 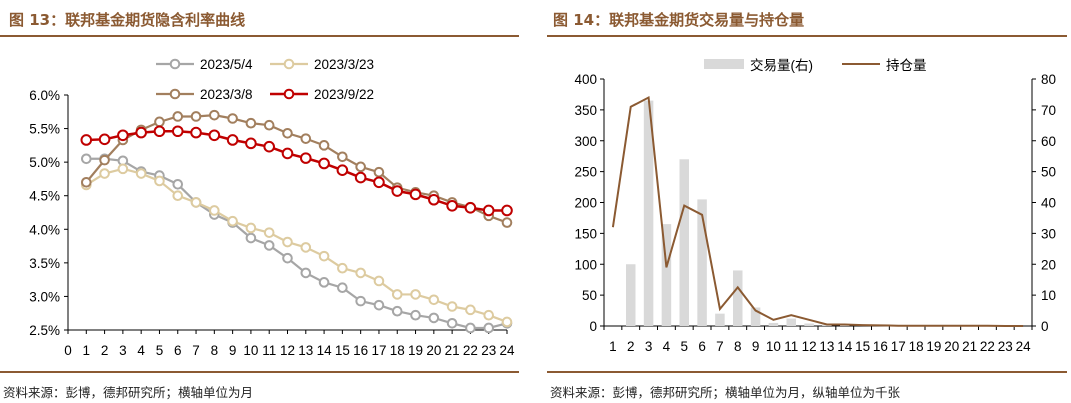 What do you see at coordinates (360, 350) in the screenshot?
I see `left-x-tick-label: 16` at bounding box center [360, 350].